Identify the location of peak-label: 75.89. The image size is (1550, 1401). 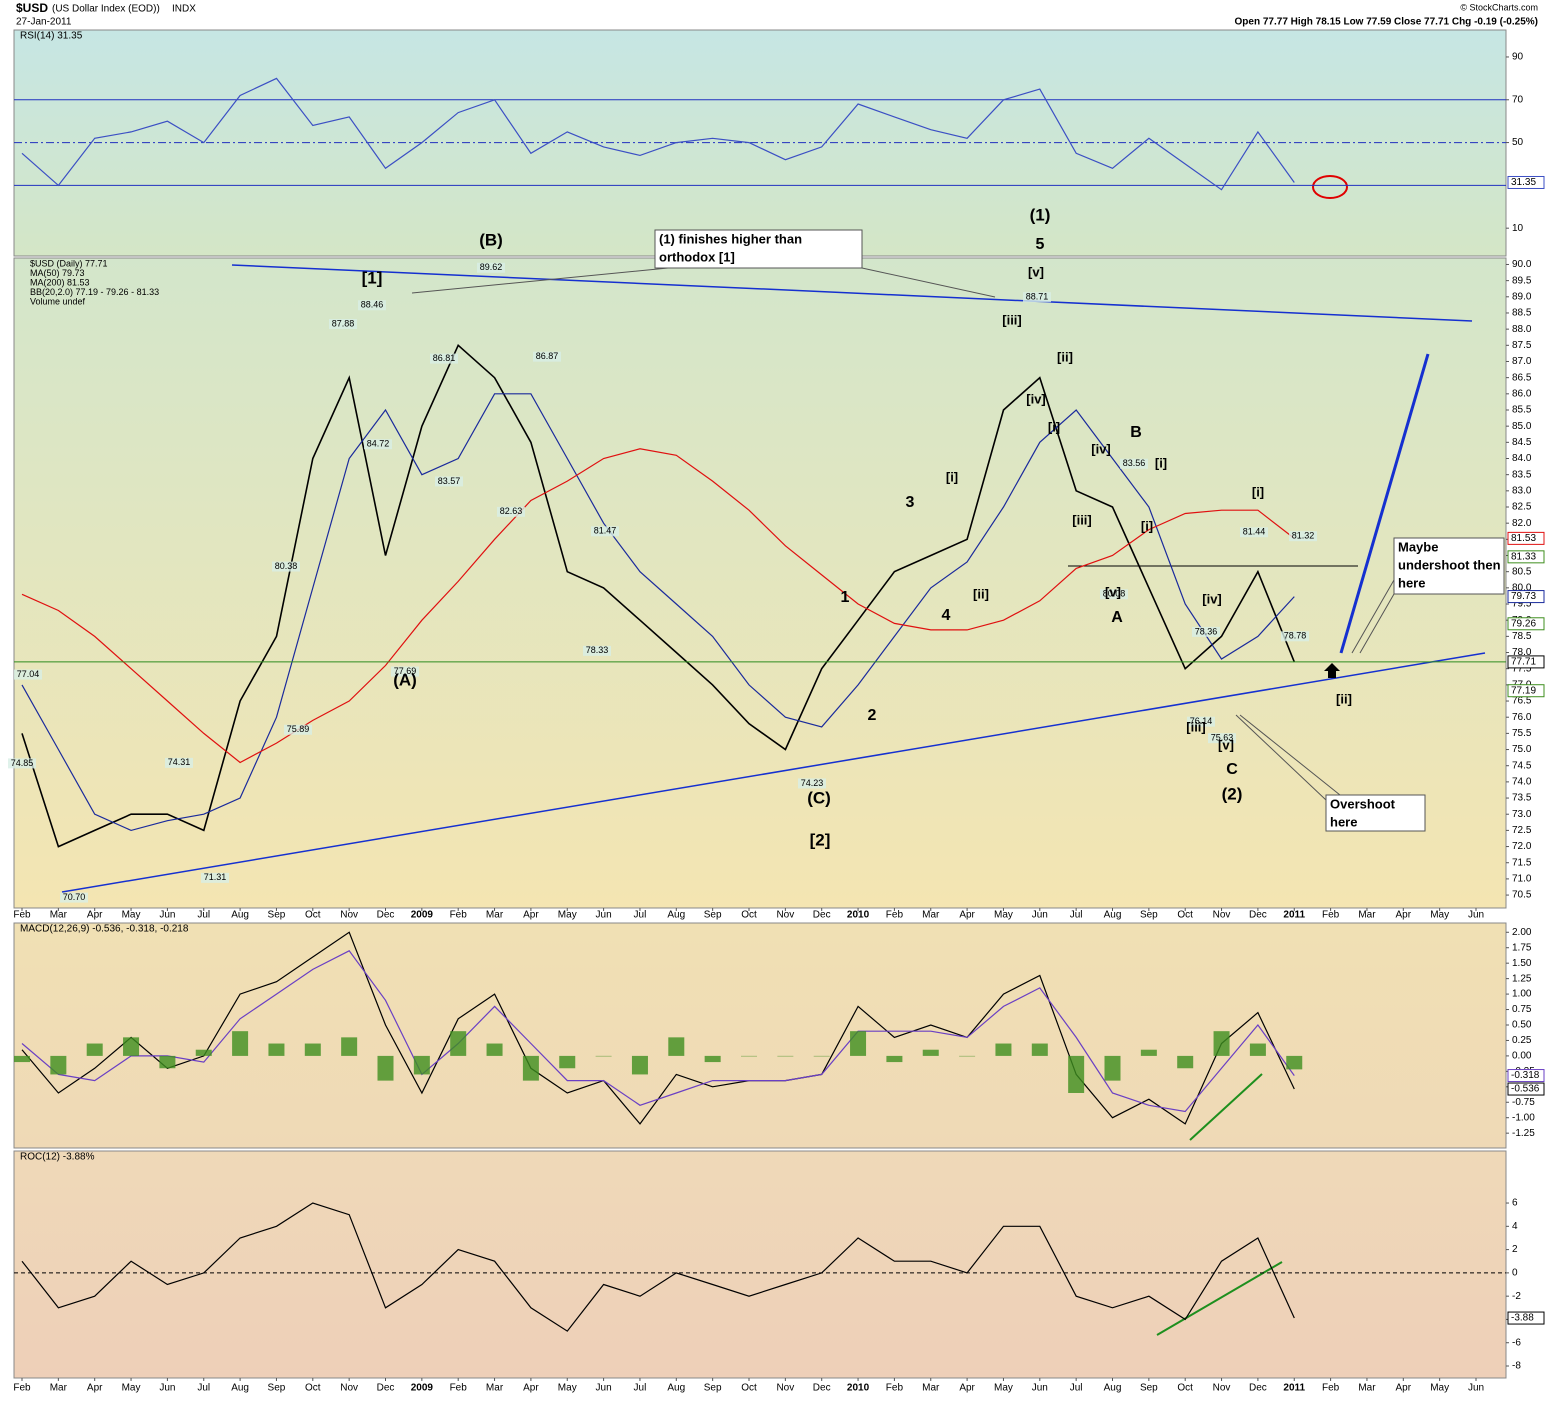
(298, 729).